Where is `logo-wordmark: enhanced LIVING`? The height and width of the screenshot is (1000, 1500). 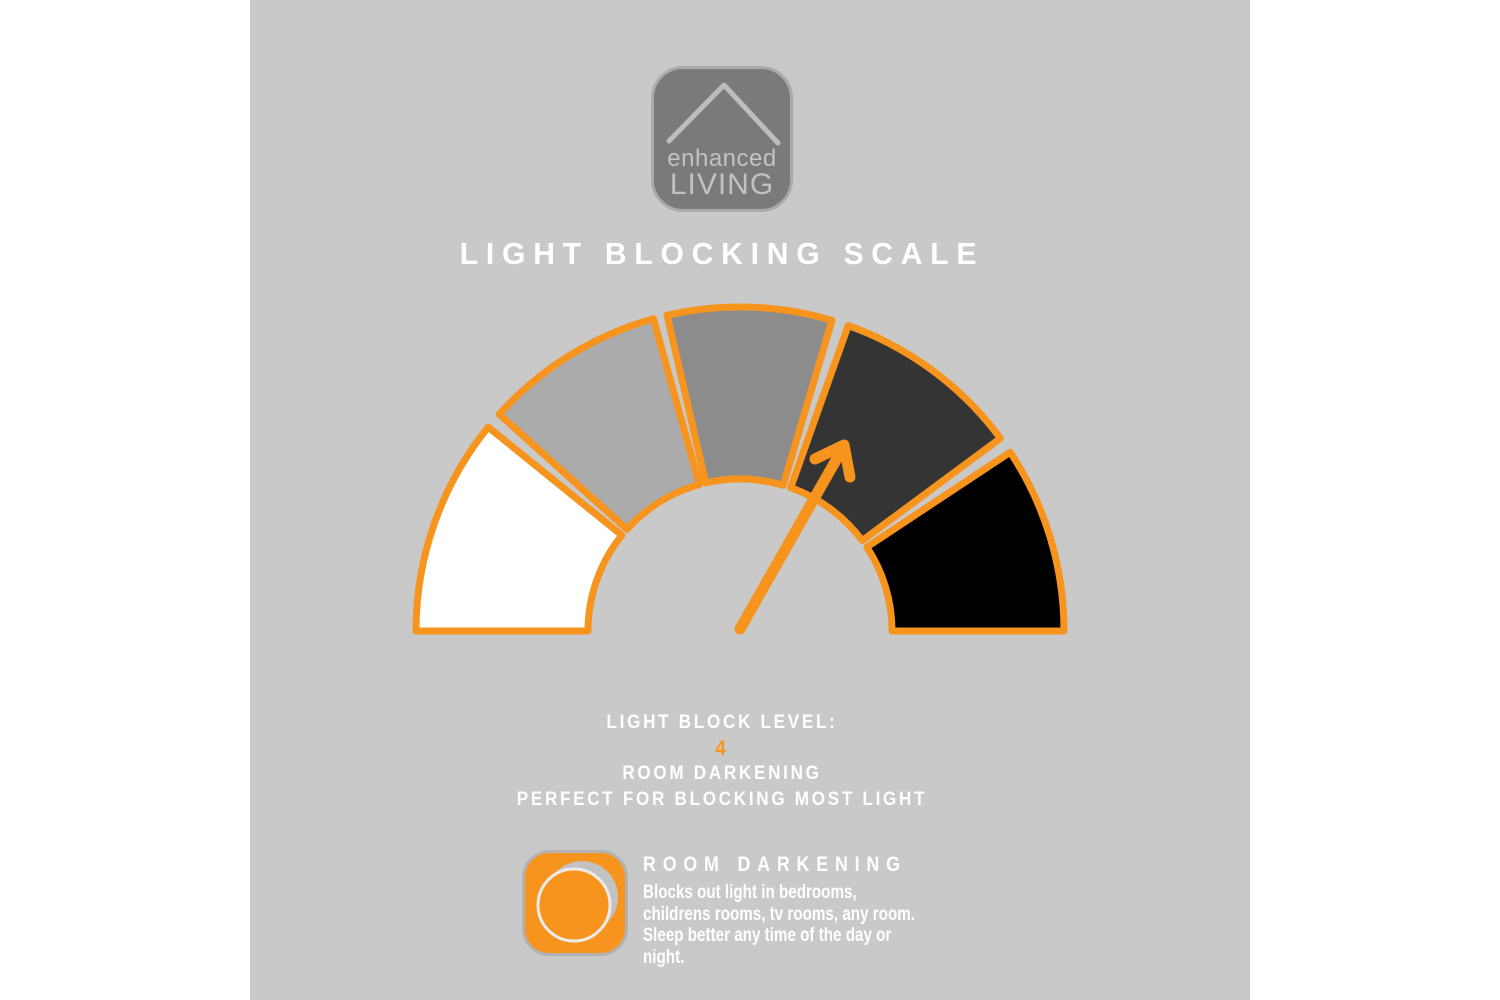
logo-wordmark: enhanced LIVING is located at coordinates (722, 173).